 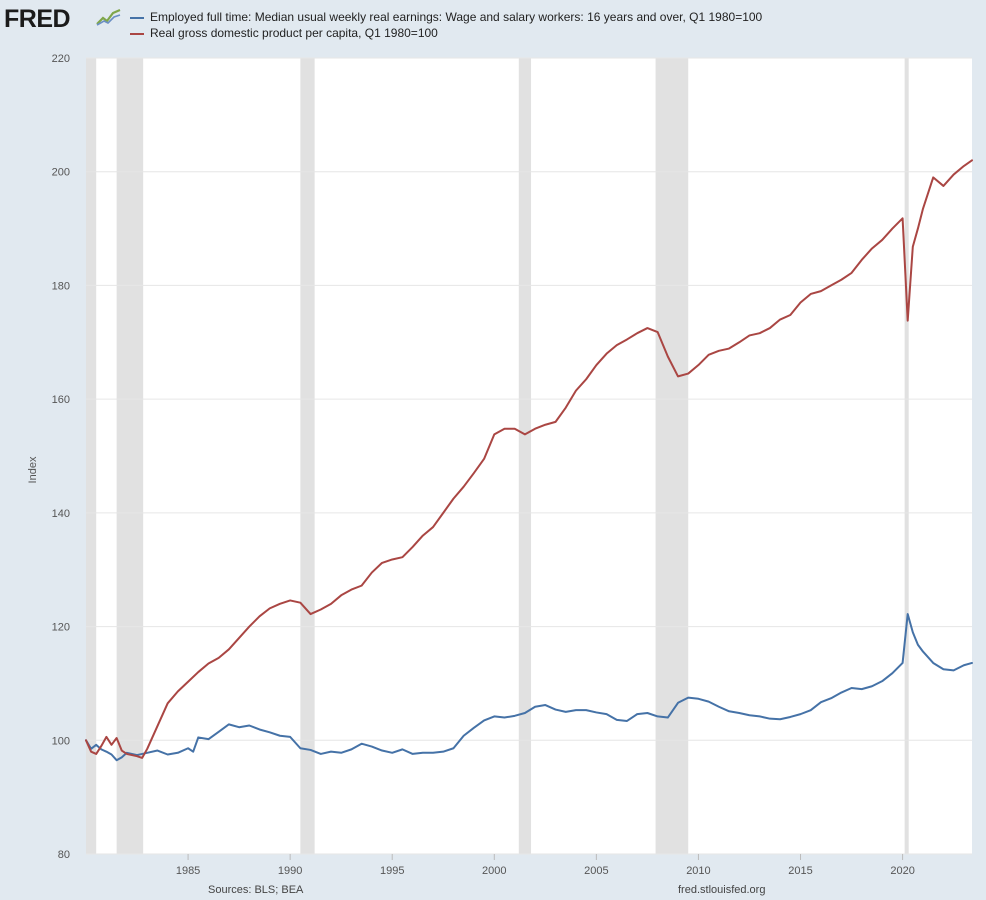 What do you see at coordinates (109, 17) in the screenshot?
I see `fred-logo-graph-icon` at bounding box center [109, 17].